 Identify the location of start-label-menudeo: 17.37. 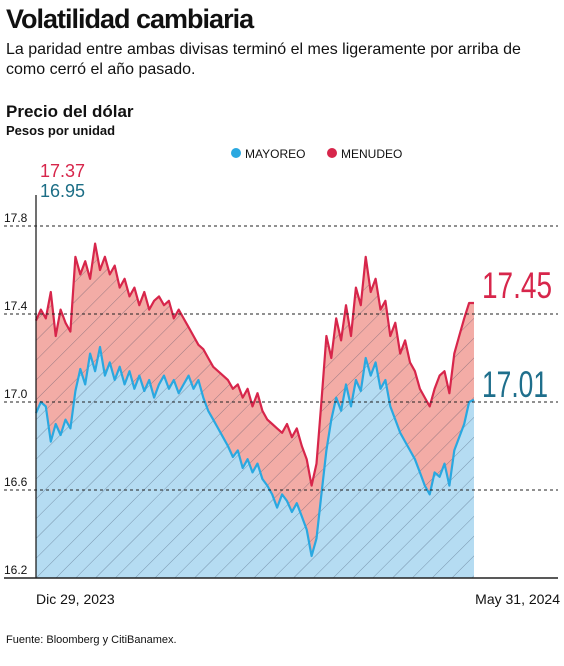
(62, 171).